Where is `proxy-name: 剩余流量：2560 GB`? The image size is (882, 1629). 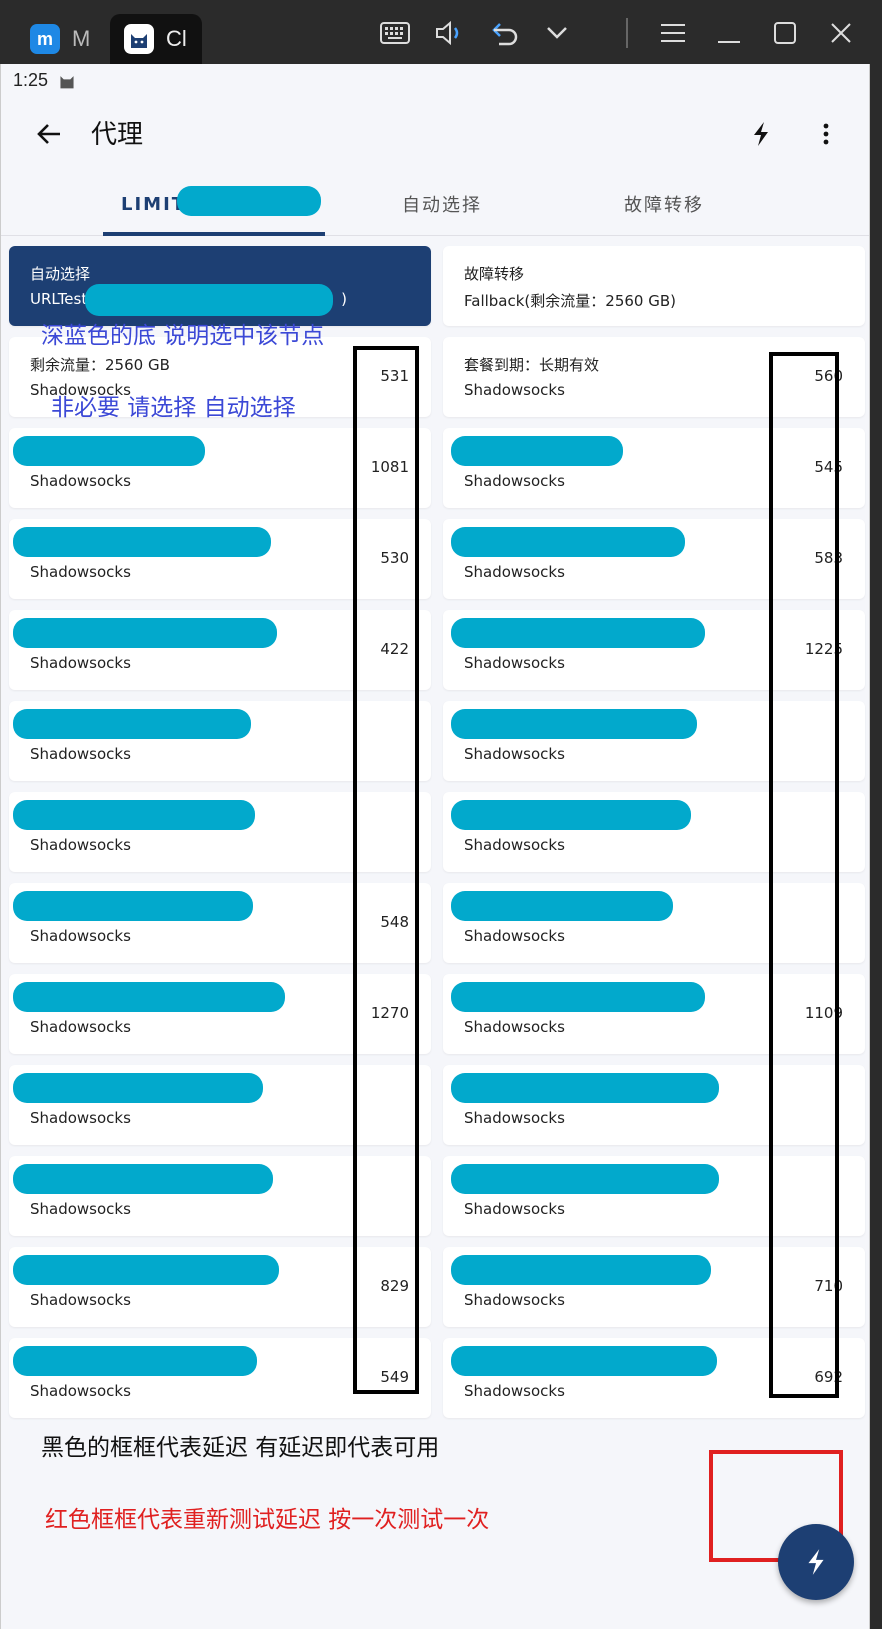
proxy-name: 剩余流量：2560 GB is located at coordinates (100, 365).